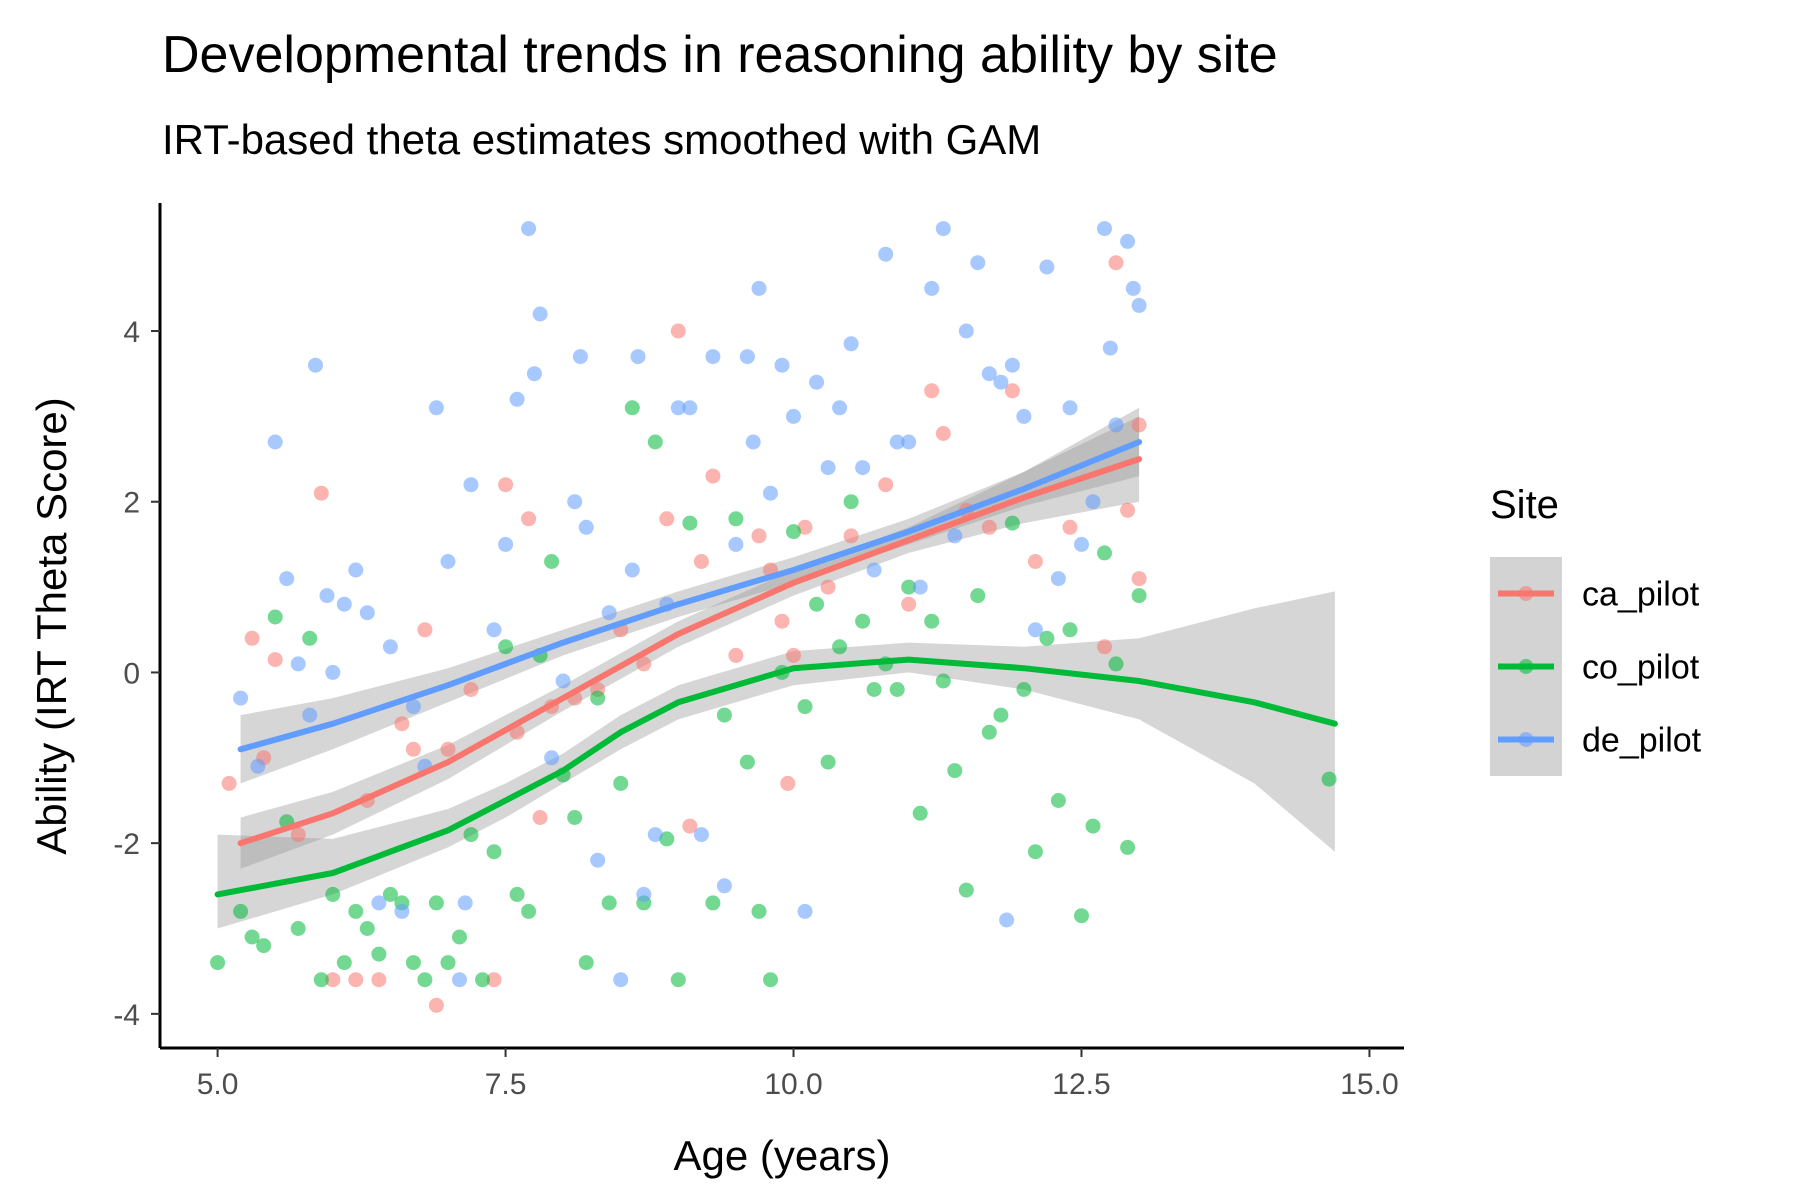  I want to click on y-tick-label: -2, so click(126, 844).